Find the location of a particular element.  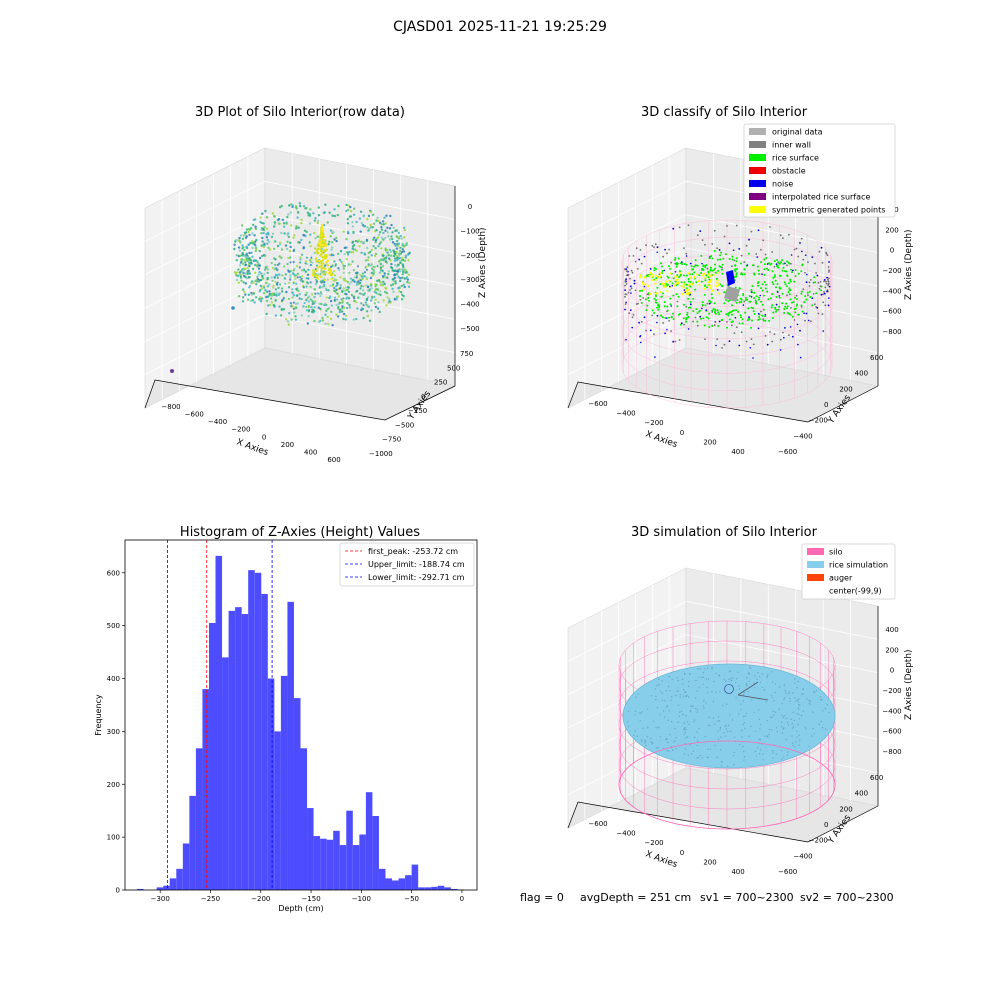

y-tick-label: −250 is located at coordinates (417, 411).